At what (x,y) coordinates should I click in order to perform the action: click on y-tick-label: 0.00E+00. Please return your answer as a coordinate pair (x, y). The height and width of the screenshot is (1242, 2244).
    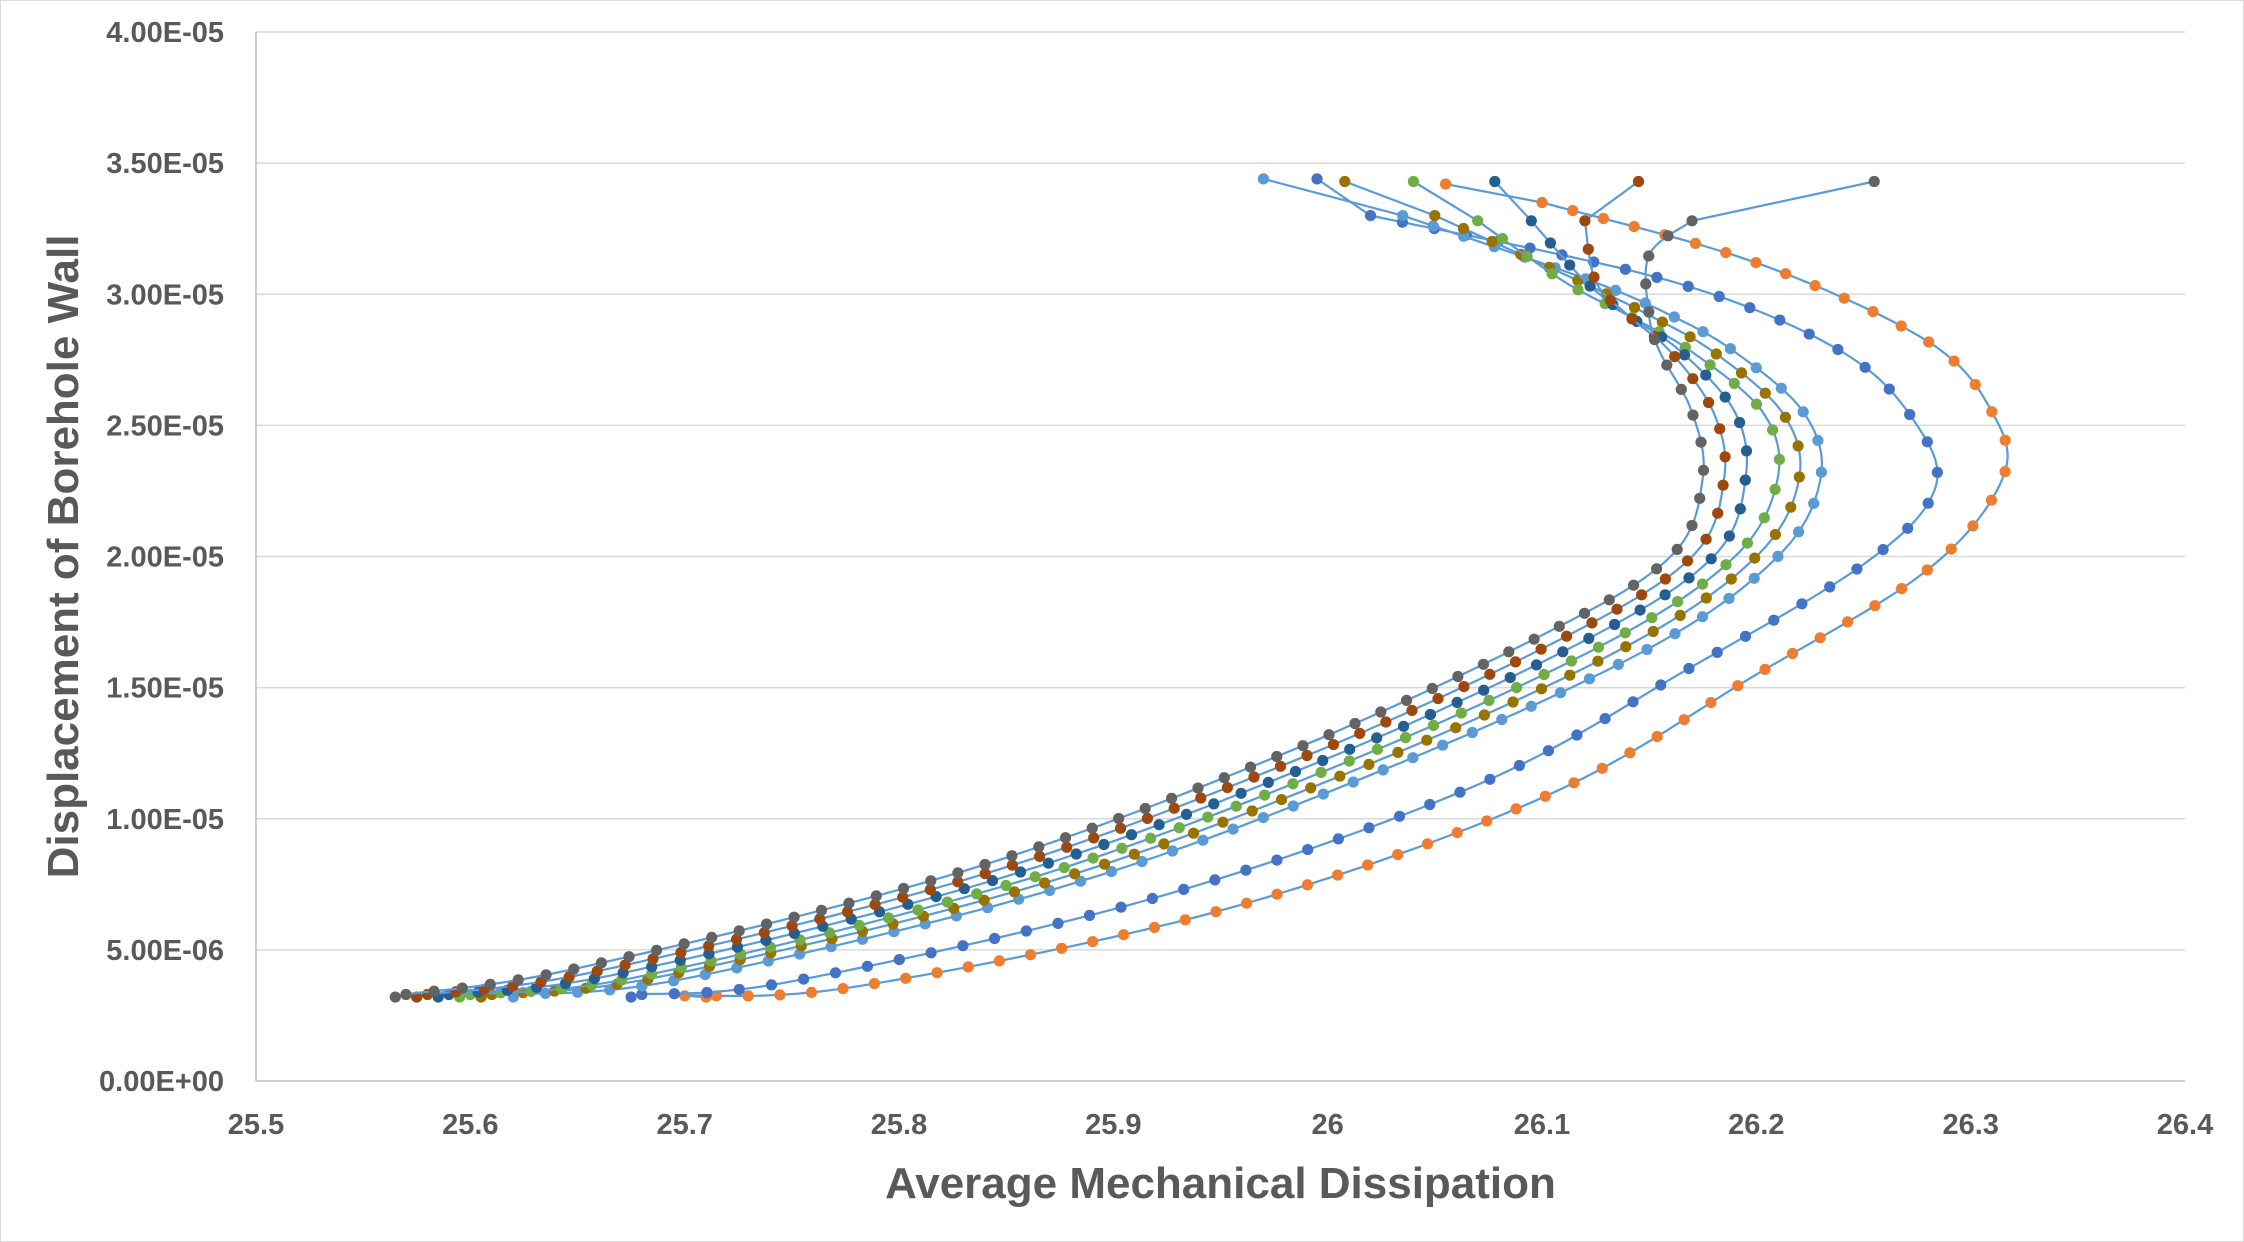
    Looking at the image, I should click on (161, 1082).